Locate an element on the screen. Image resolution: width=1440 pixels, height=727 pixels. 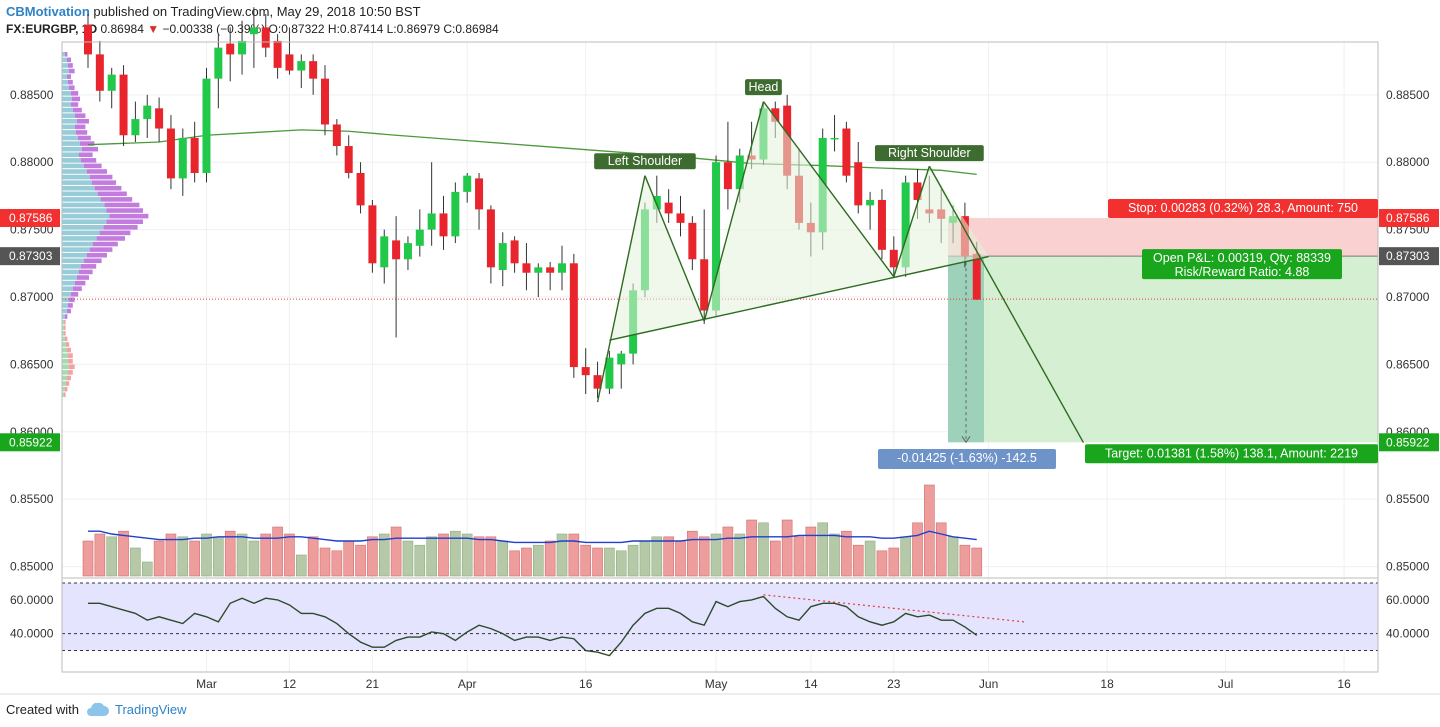
time-tick: Jul is located at coordinates (1225, 684).